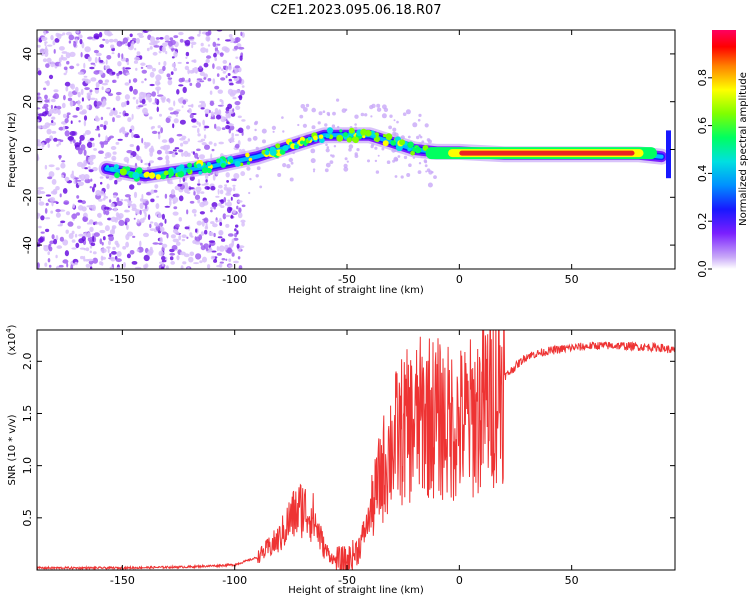  I want to click on colorbar-tick-label: 0.4, so click(702, 174).